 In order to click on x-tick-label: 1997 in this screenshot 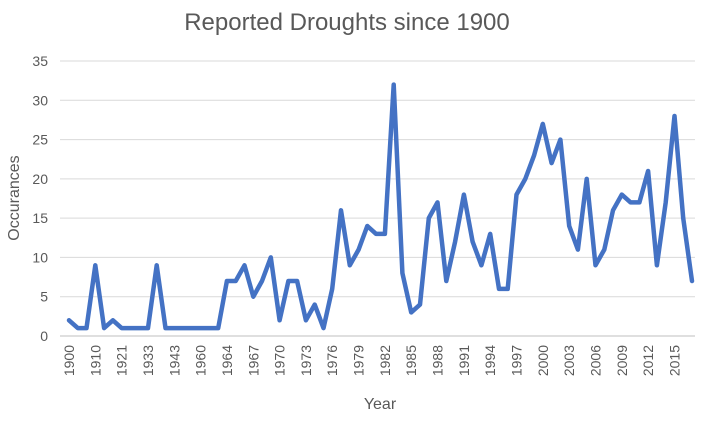, I will do `click(517, 360)`.